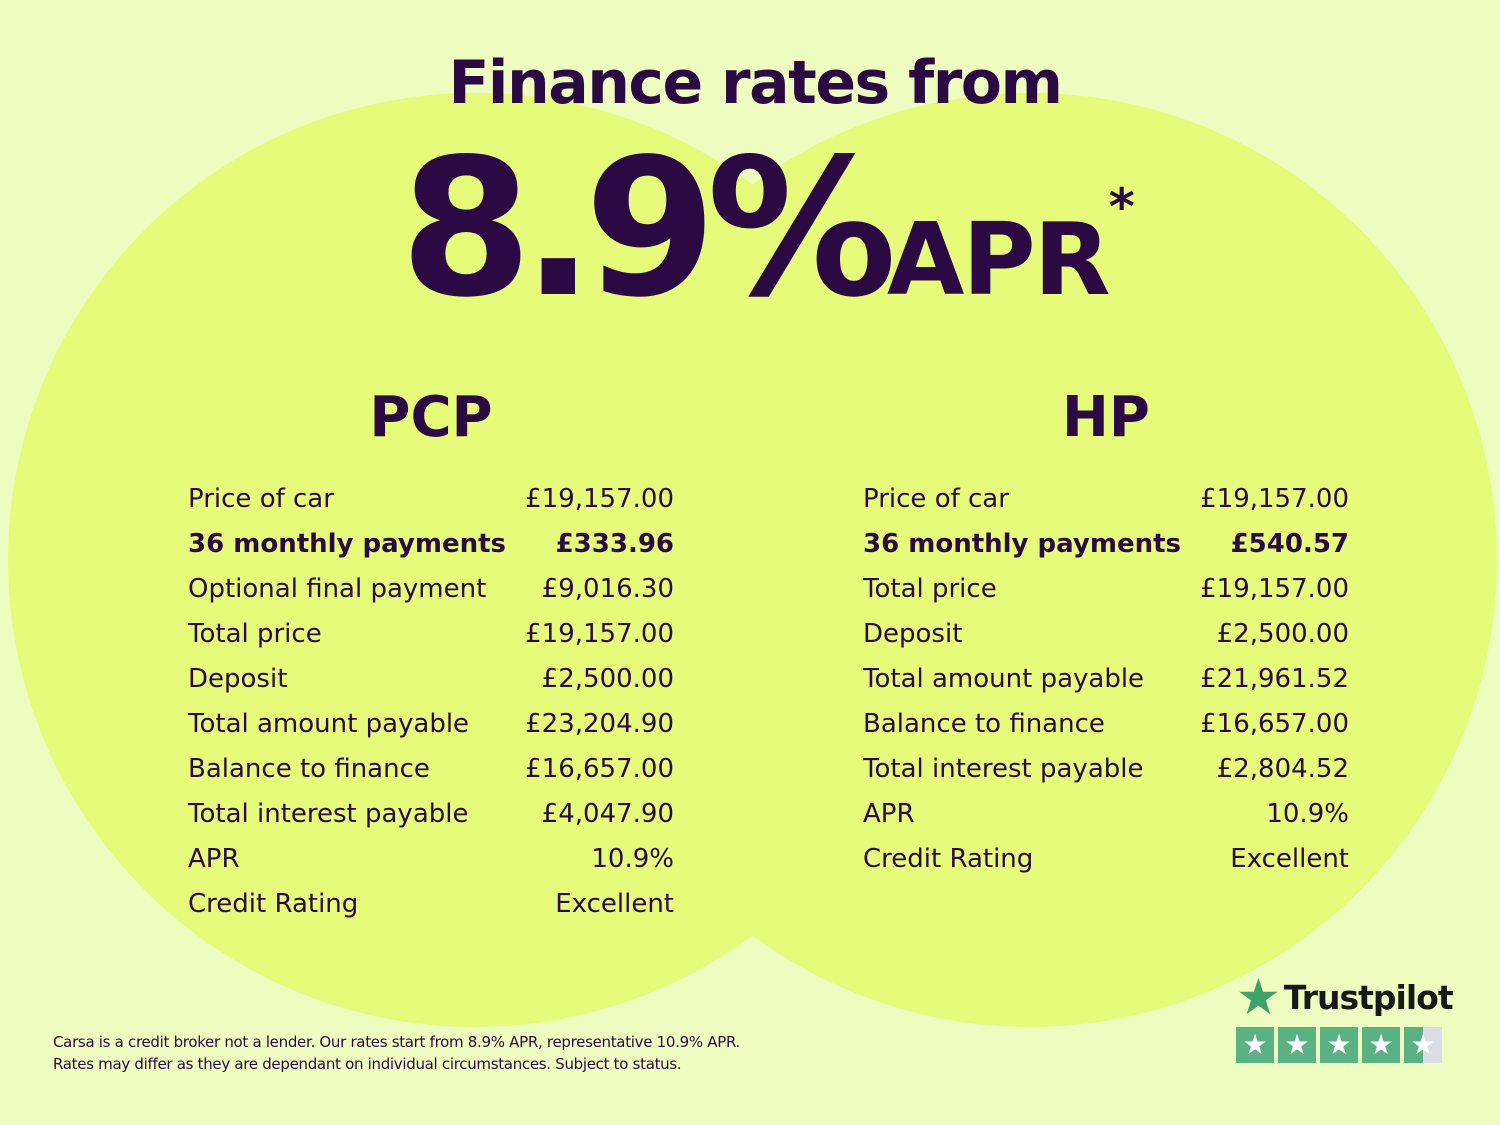 The width and height of the screenshot is (1500, 1125). What do you see at coordinates (599, 724) in the screenshot?
I see `row-value: £23,204.90` at bounding box center [599, 724].